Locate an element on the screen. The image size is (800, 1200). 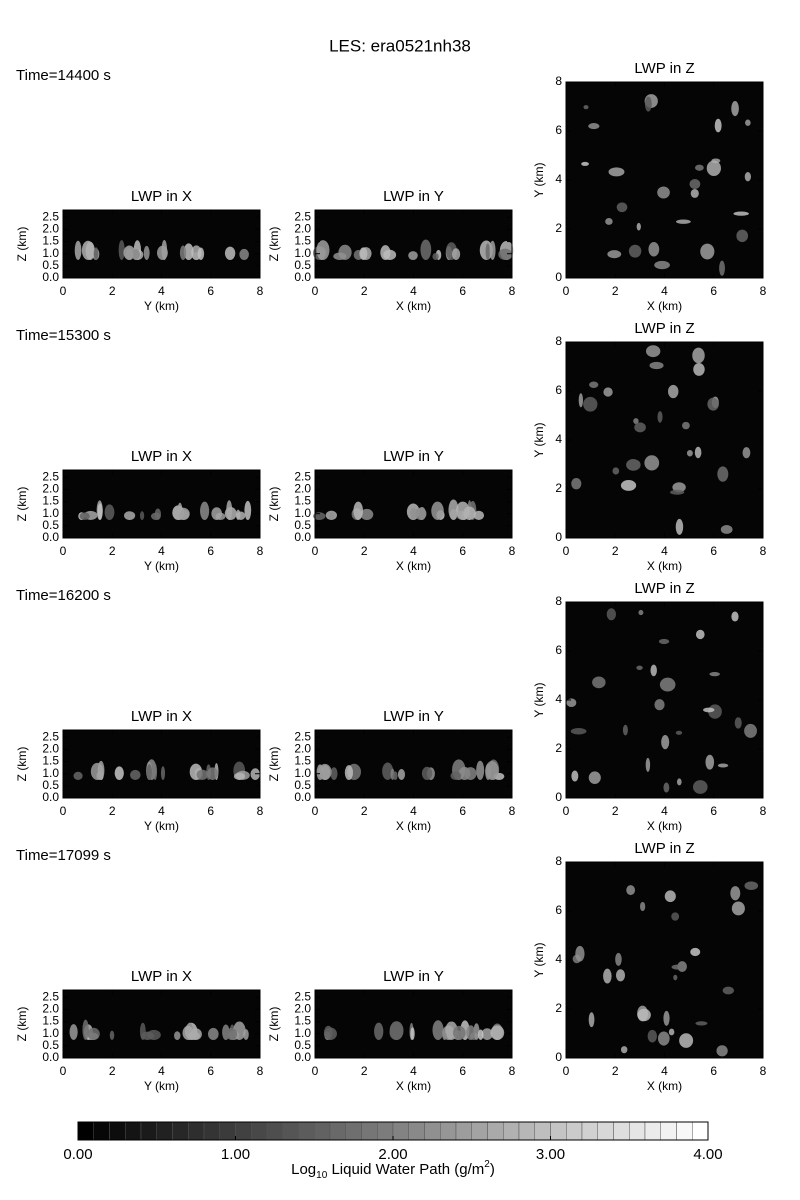
y-tick-label: 4 is located at coordinates (558, 959).